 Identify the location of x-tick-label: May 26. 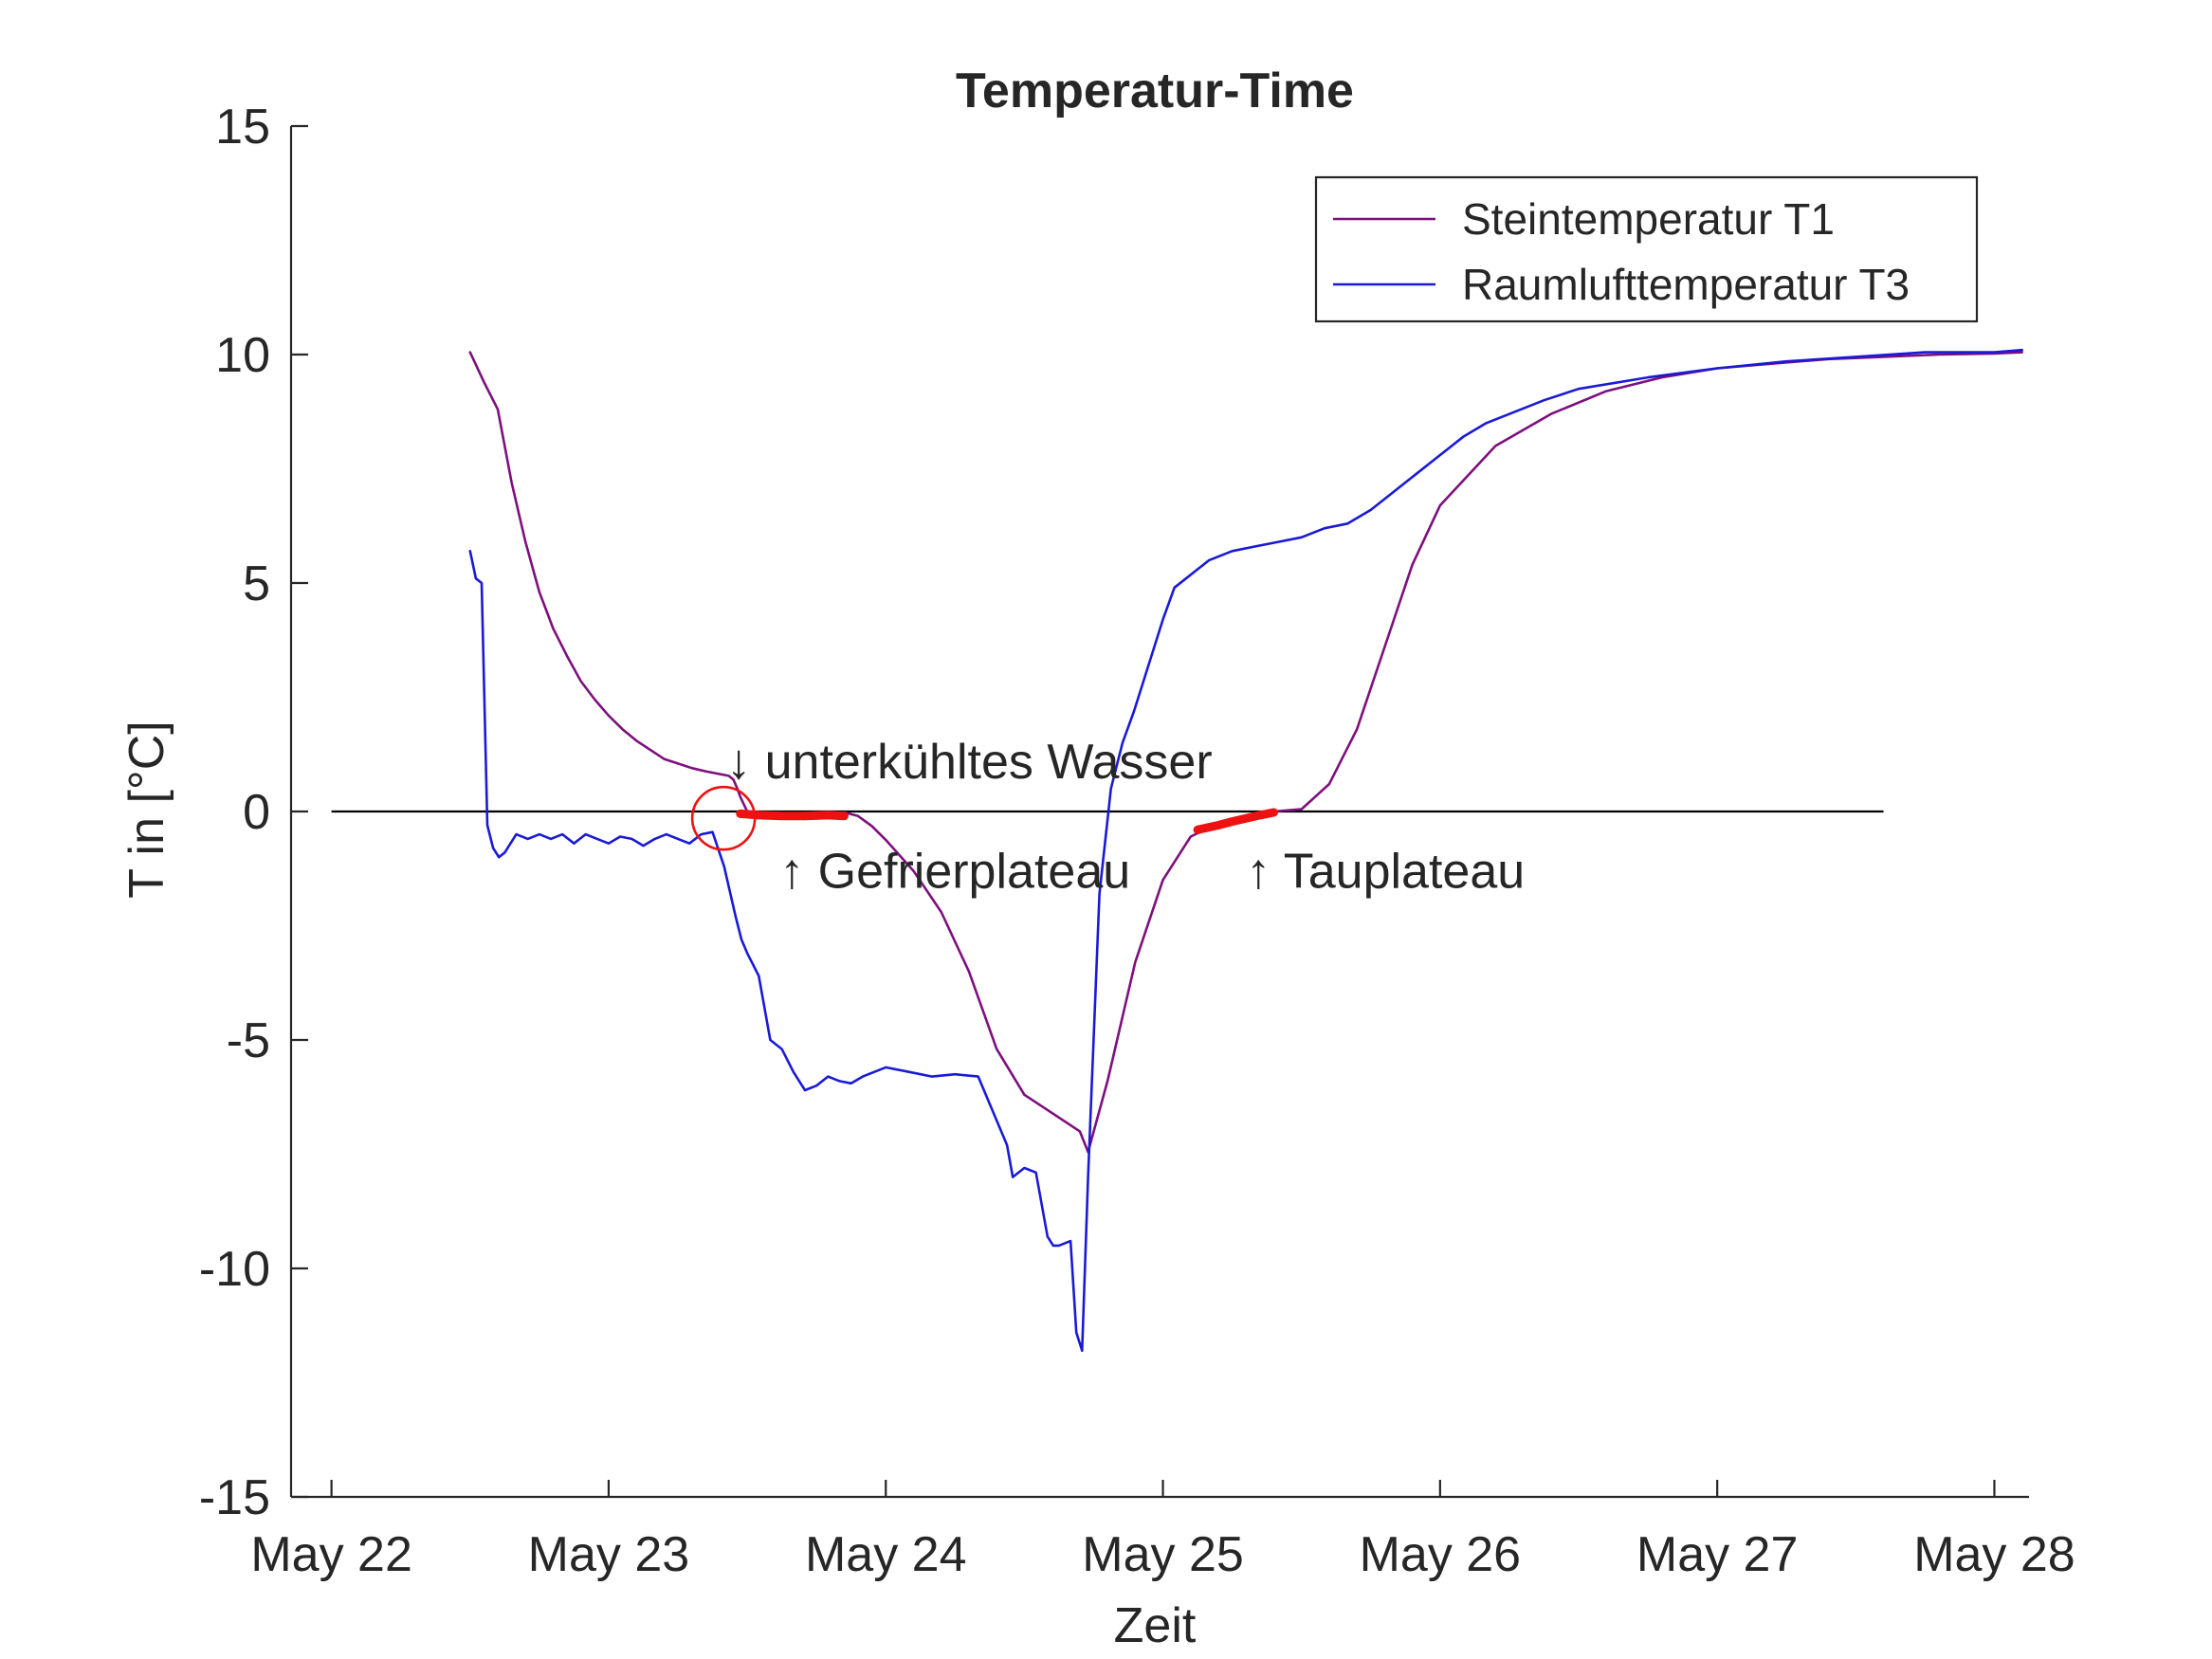
(1441, 1554).